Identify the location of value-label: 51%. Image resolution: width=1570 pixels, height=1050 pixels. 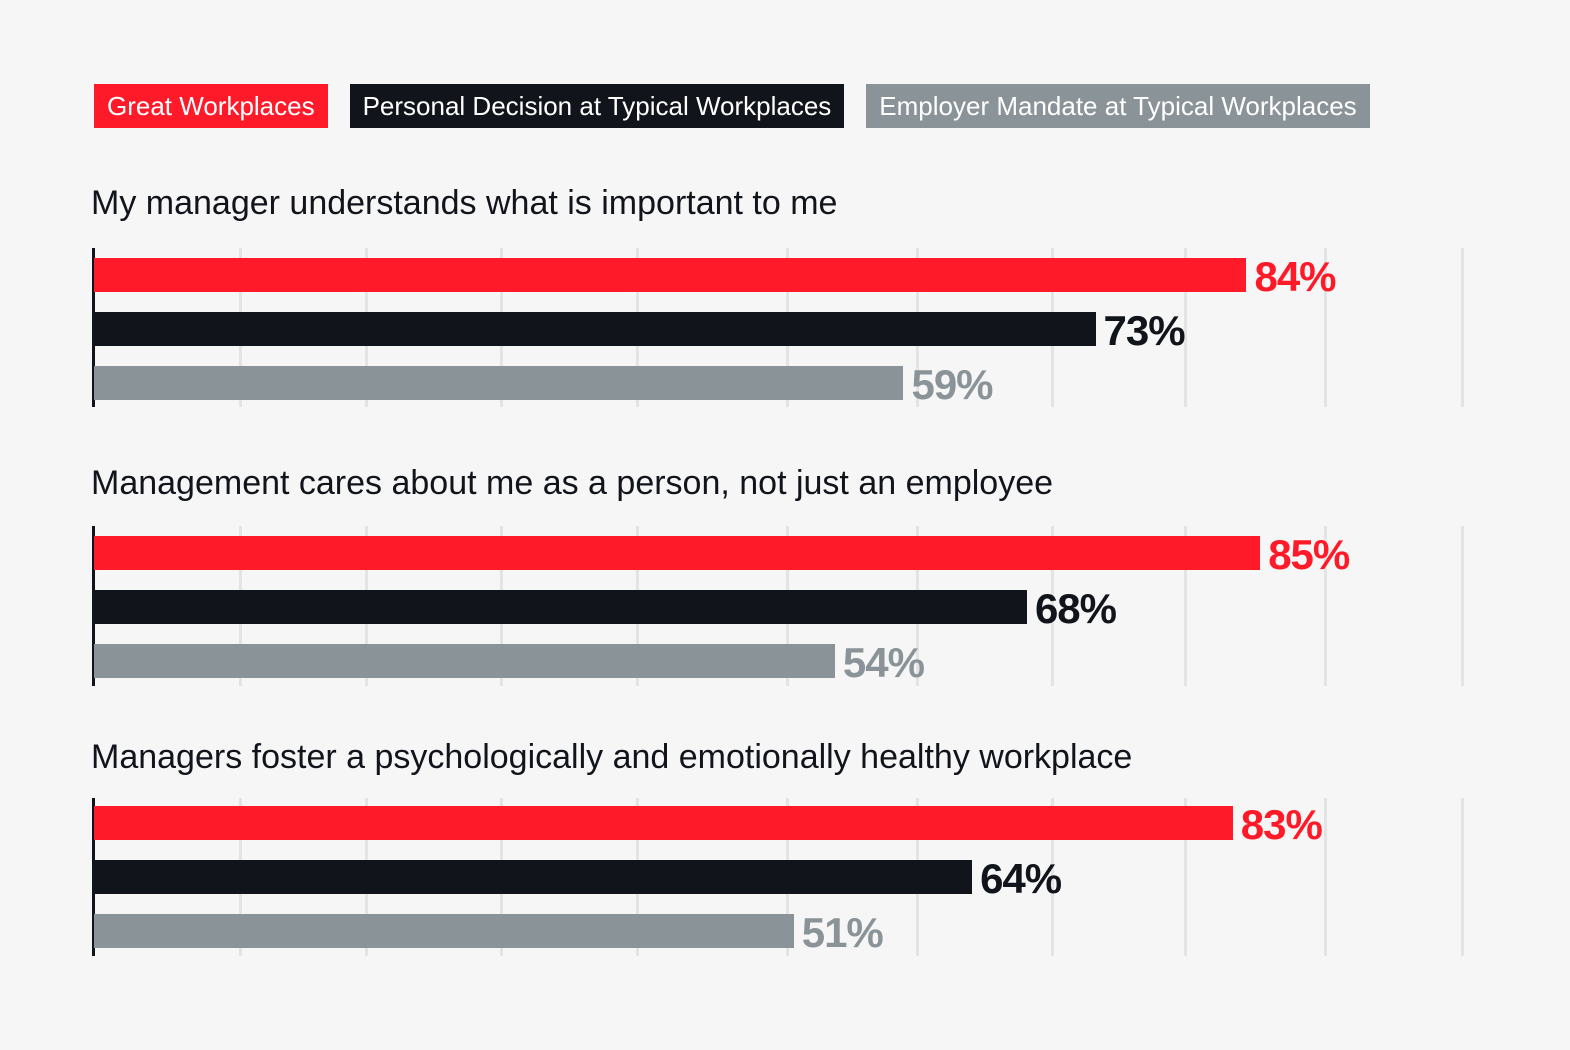
(842, 932).